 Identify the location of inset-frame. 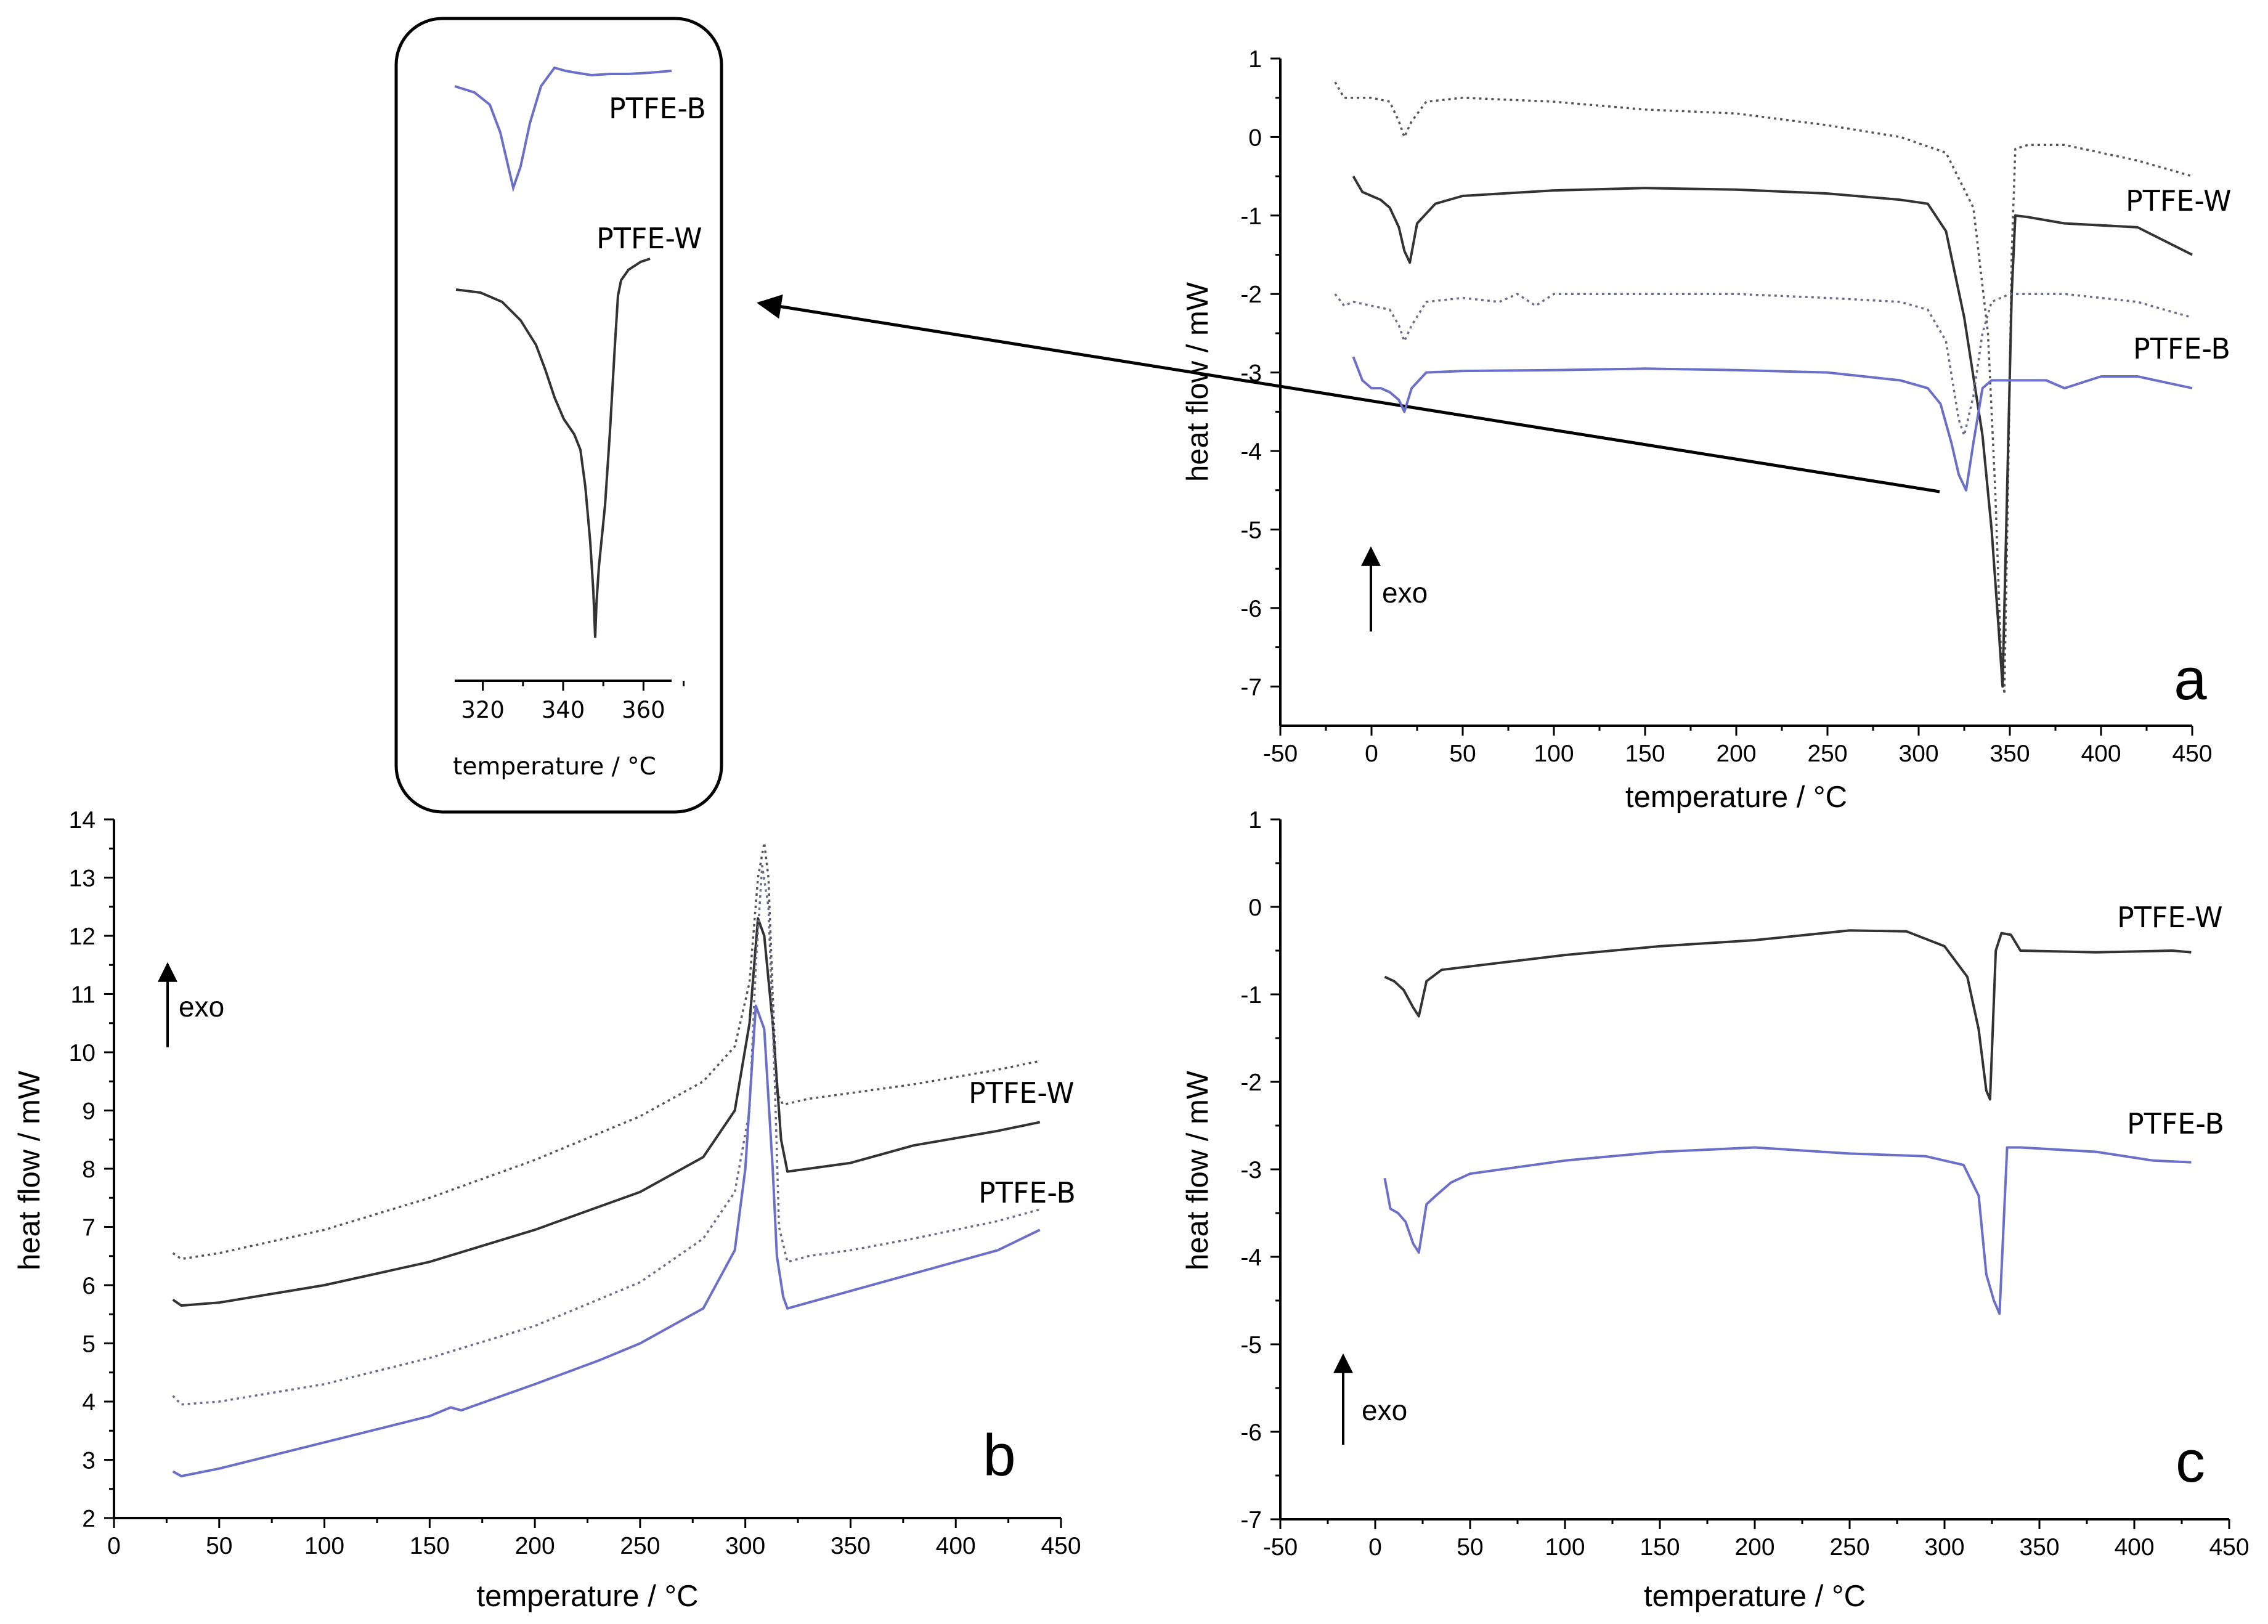
(558, 415).